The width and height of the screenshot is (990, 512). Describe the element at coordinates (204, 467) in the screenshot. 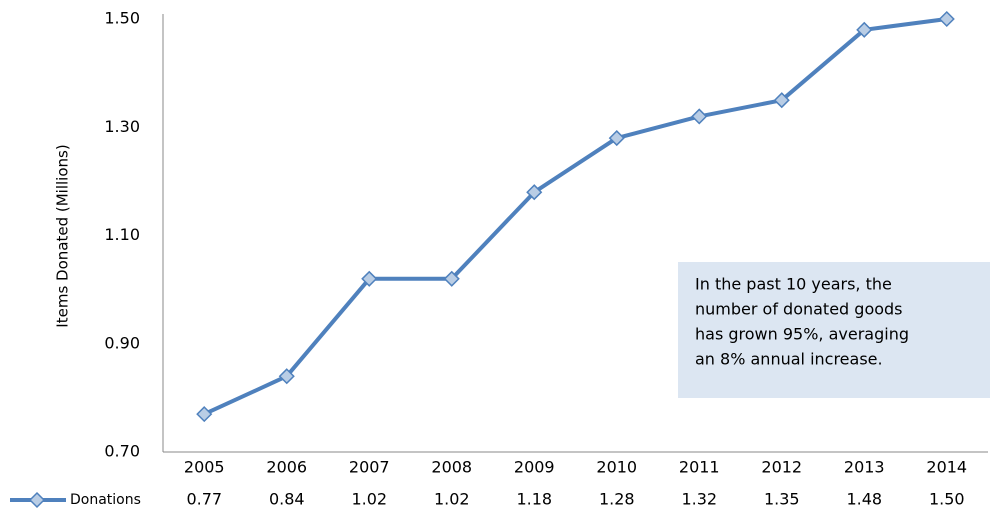

I see `x-tick-label: 2005` at that location.